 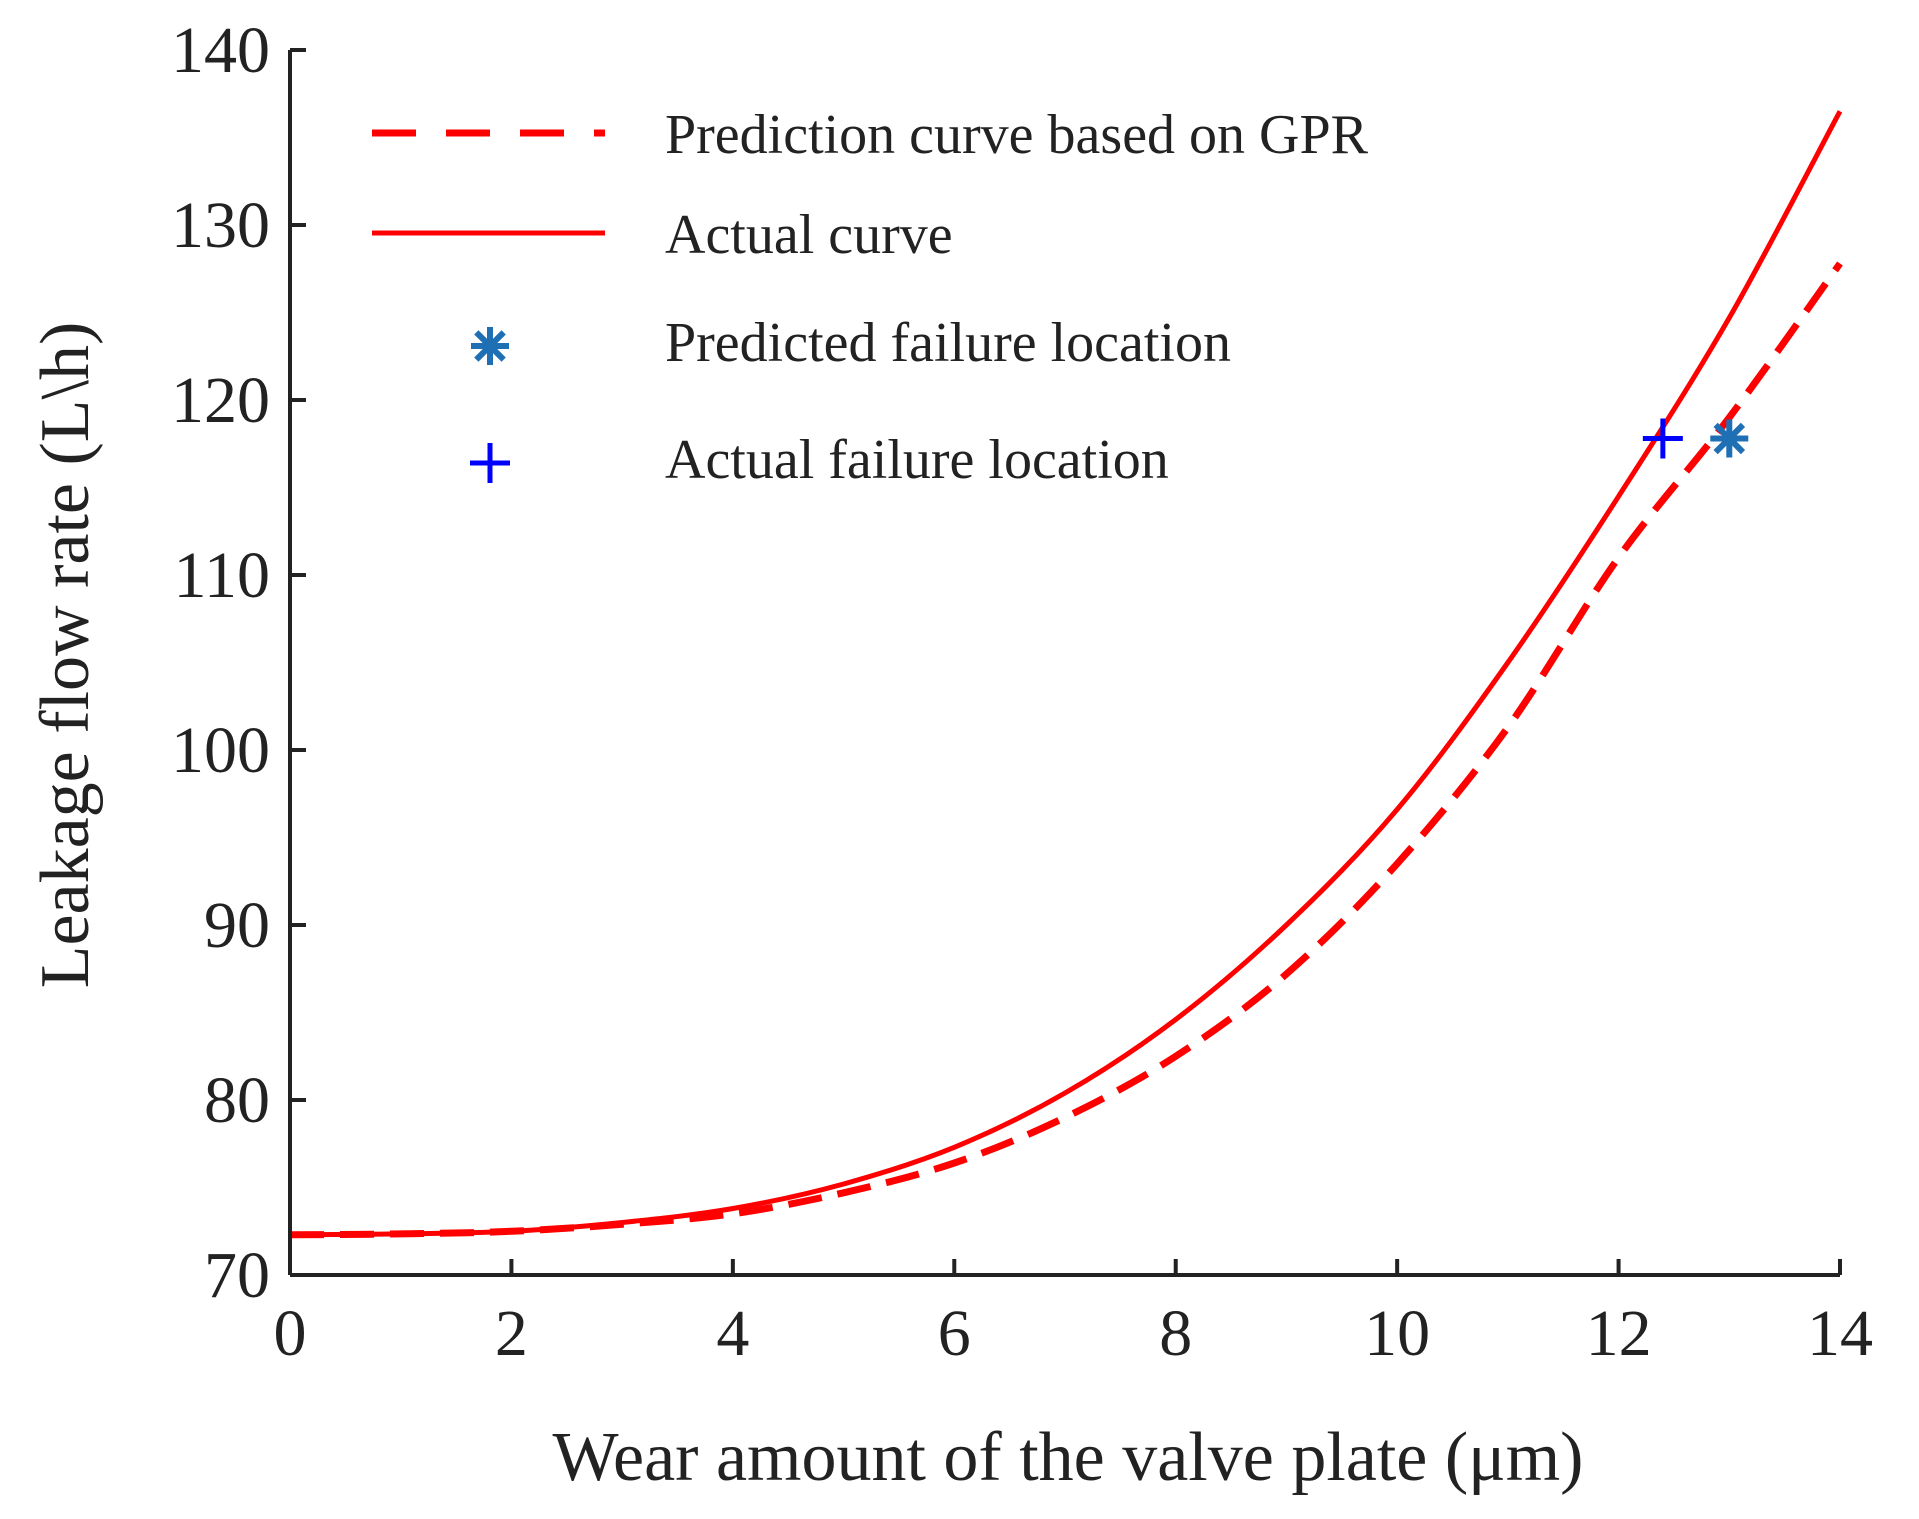 I want to click on x-tick-label: 8, so click(x=1175, y=1333).